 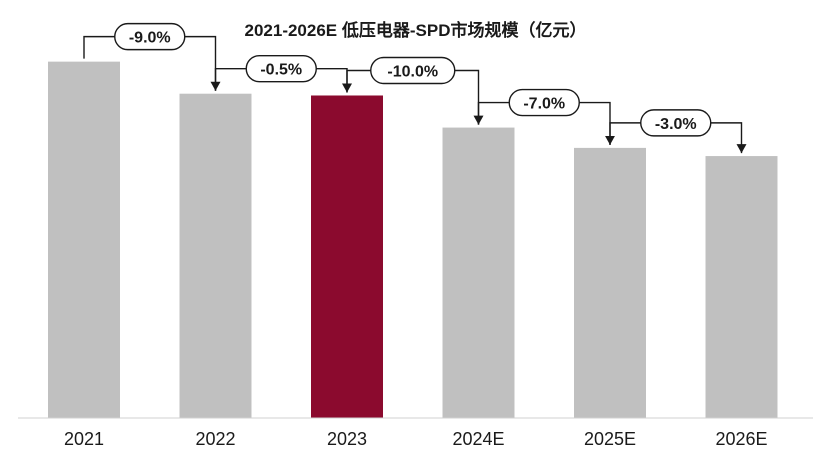 I want to click on growth-label-4: -7.0%, so click(x=544, y=104).